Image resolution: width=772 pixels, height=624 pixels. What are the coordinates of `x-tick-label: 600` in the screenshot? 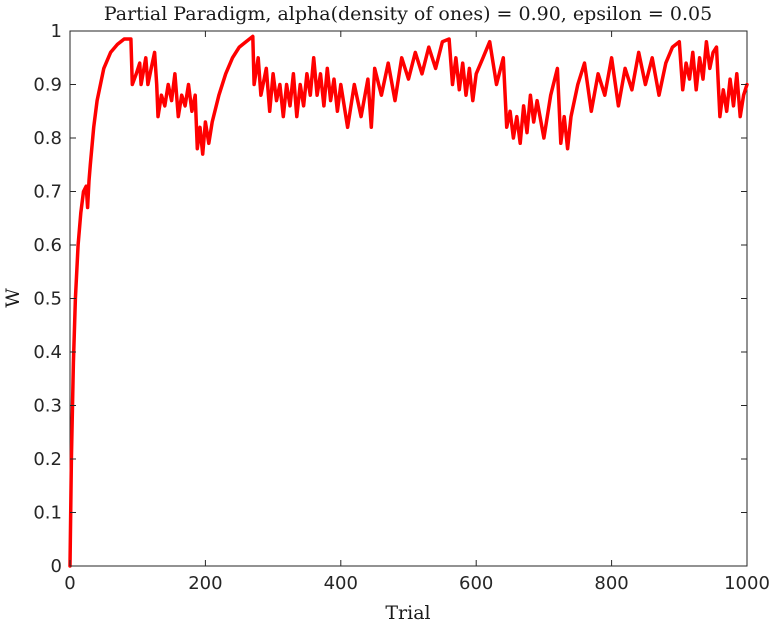 It's located at (476, 583).